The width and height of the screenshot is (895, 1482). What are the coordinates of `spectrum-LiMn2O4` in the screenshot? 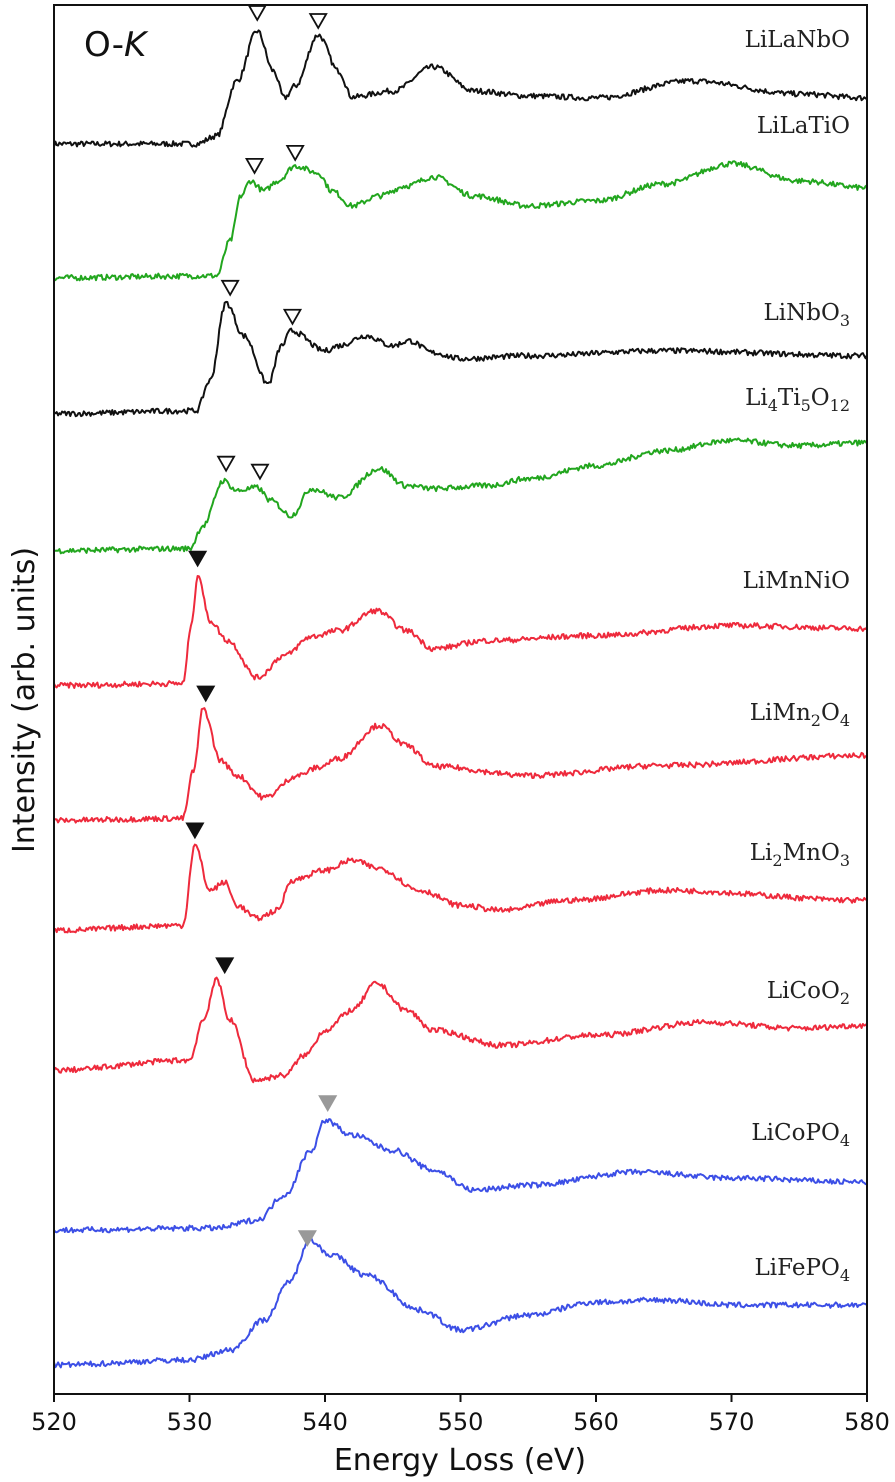 It's located at (460, 765).